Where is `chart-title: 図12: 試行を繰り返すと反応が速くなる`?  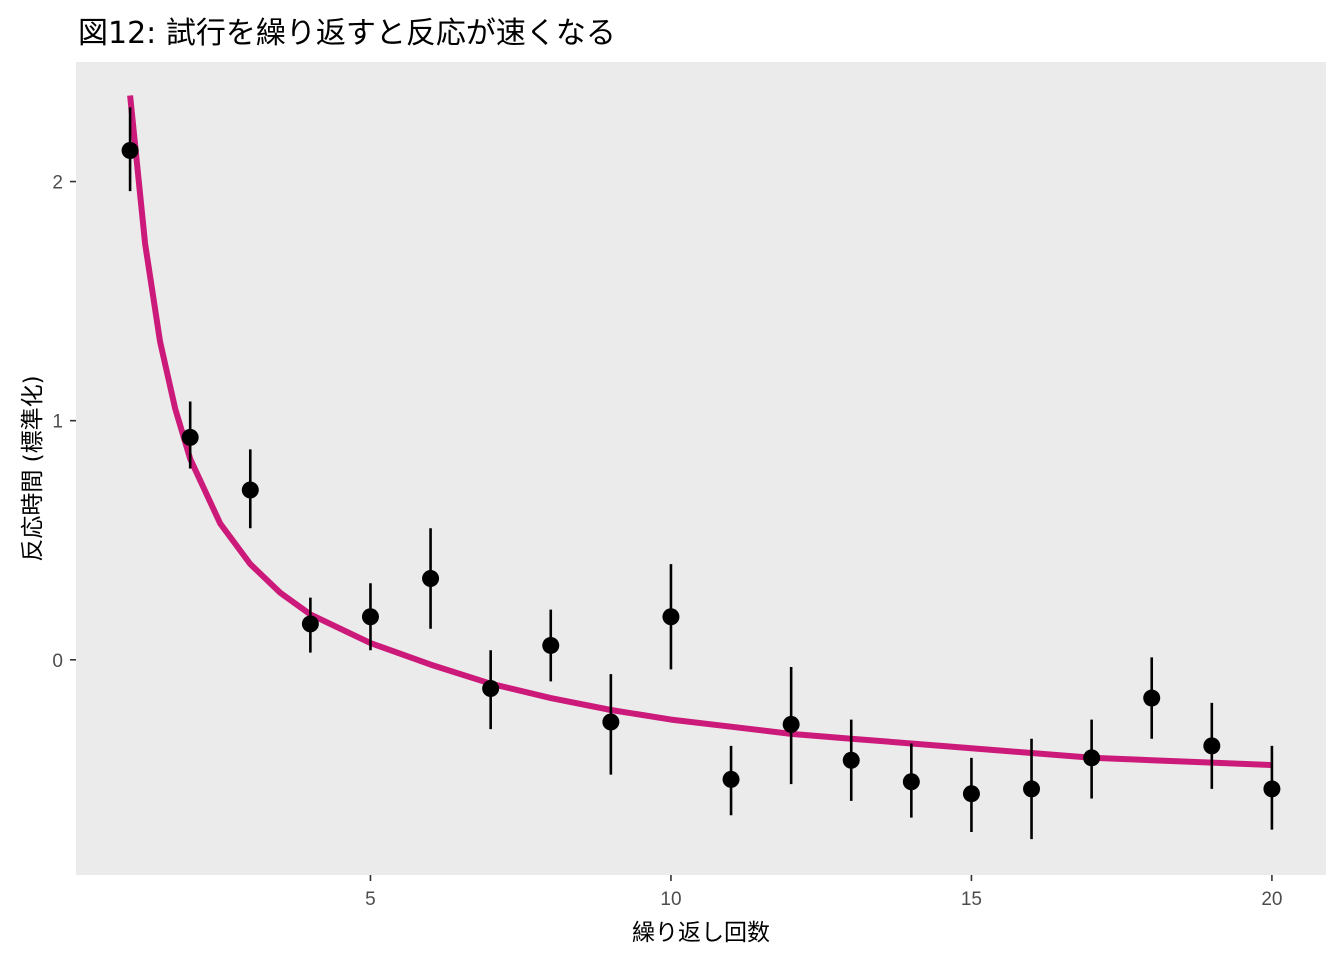 chart-title: 図12: 試行を繰り返すと反応が速くなる is located at coordinates (347, 33).